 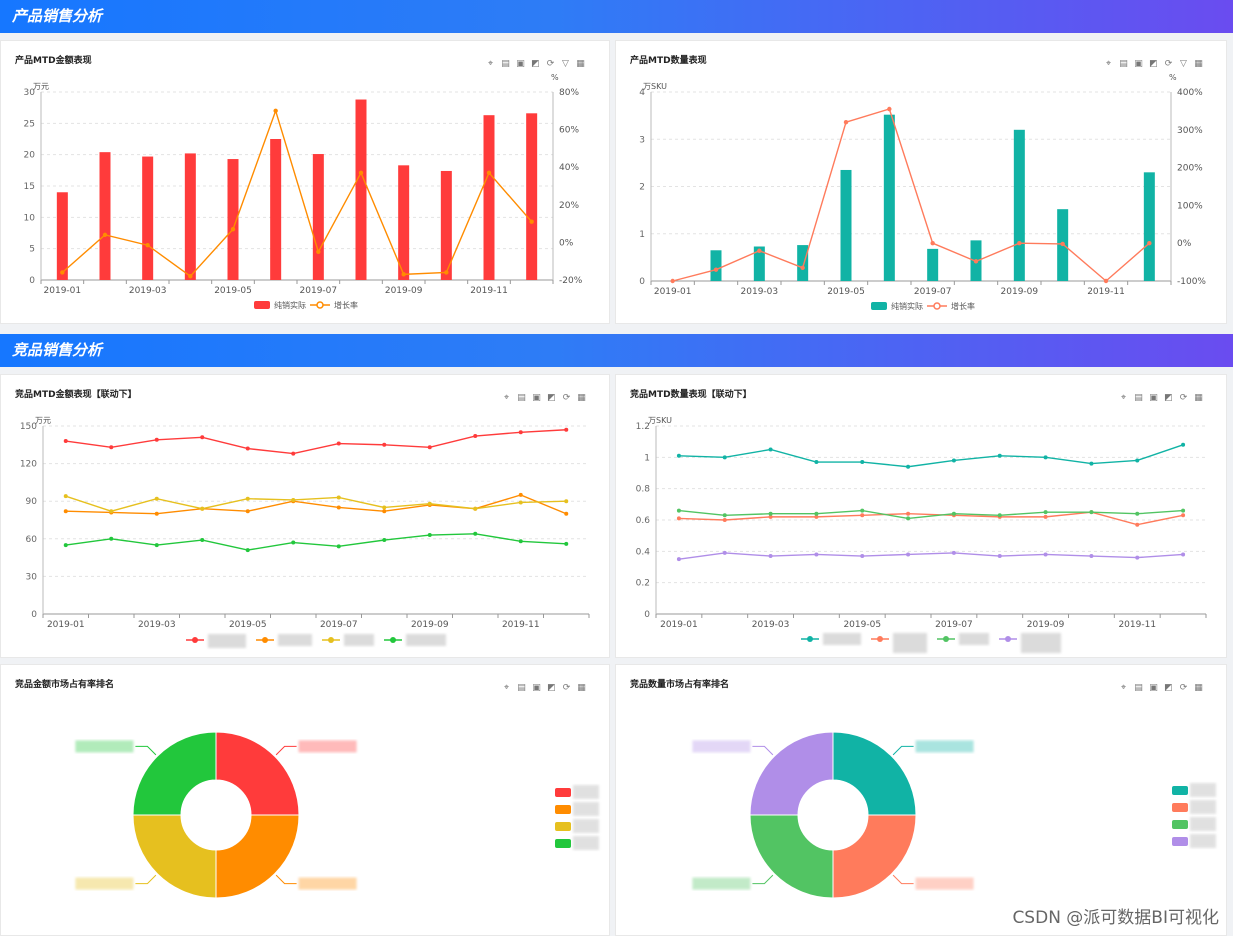 What do you see at coordinates (642, 140) in the screenshot?
I see `y-tick-label: 3` at bounding box center [642, 140].